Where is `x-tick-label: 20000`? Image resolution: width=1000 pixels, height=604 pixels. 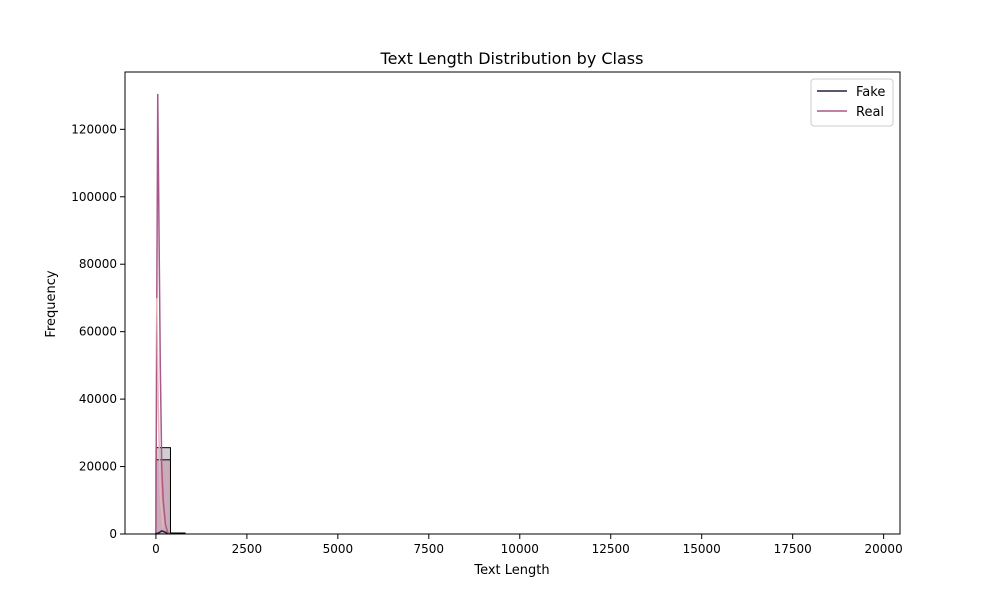
x-tick-label: 20000 is located at coordinates (884, 549).